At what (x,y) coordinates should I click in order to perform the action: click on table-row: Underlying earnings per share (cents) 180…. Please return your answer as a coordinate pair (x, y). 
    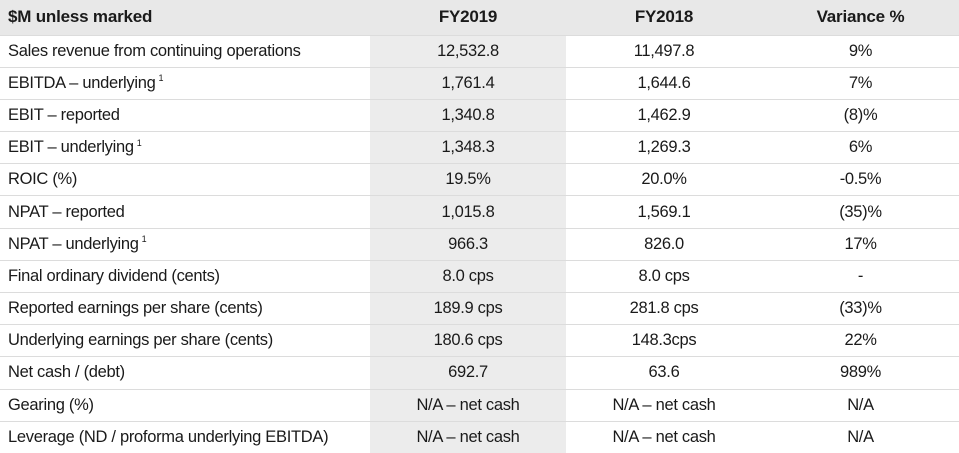
    Looking at the image, I should click on (479, 340).